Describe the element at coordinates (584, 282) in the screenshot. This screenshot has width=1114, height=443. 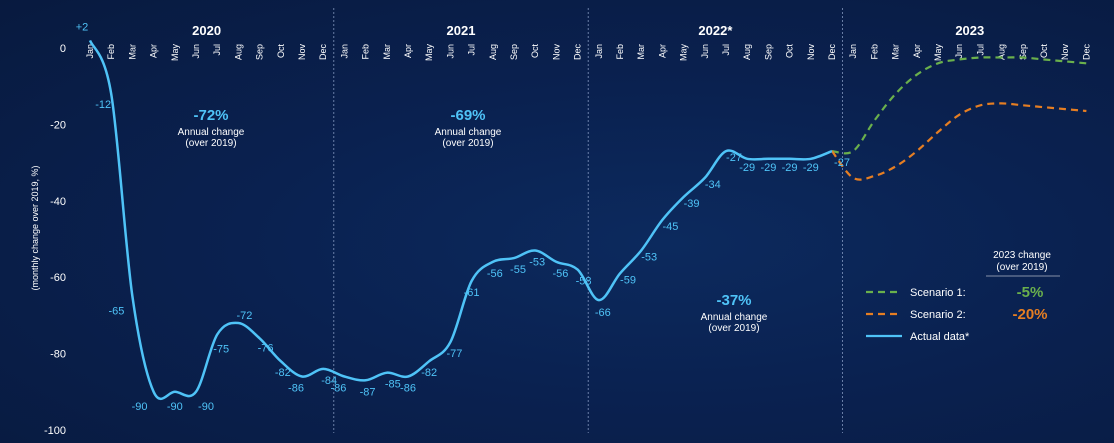
I see `data-label: -58` at that location.